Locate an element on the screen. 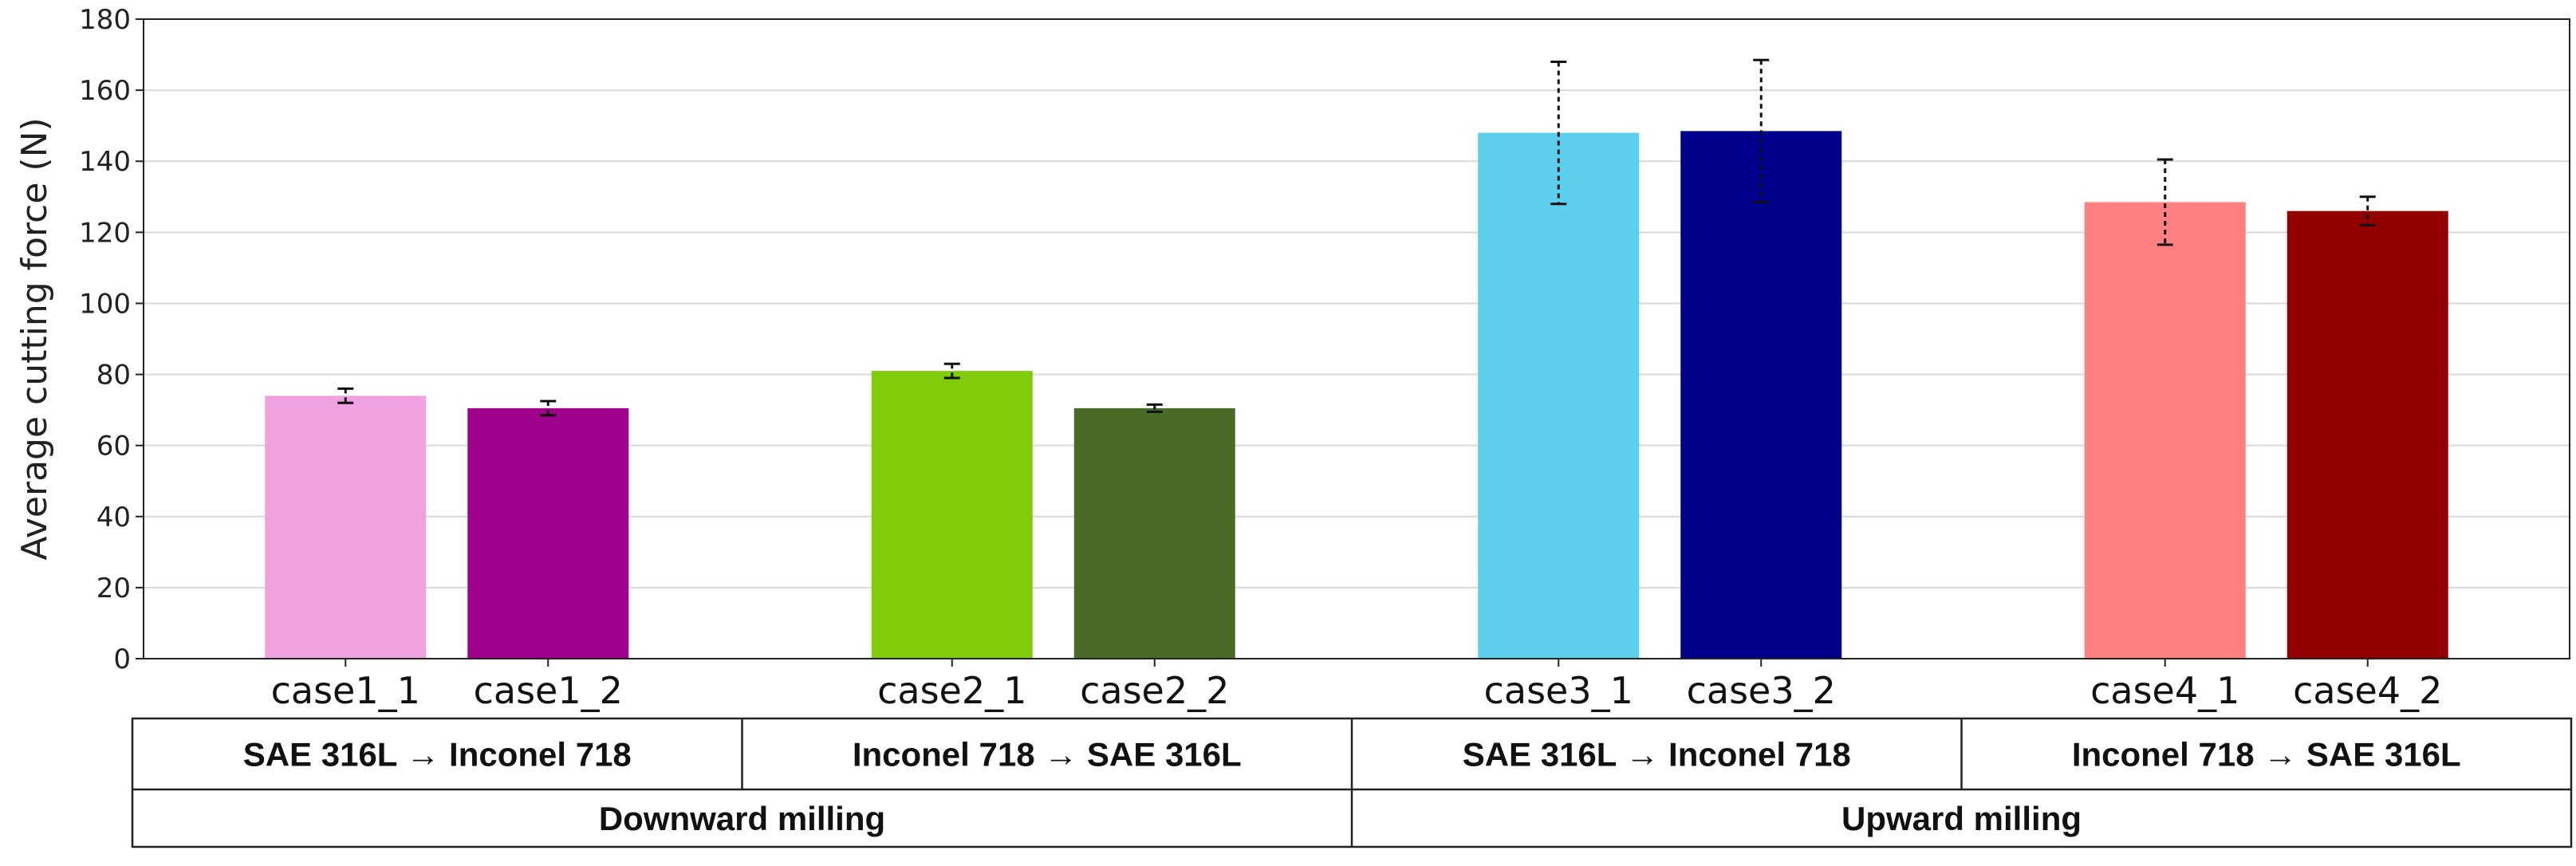 This screenshot has width=2576, height=866. x-tick-label-case3_1: case3_1 is located at coordinates (1558, 690).